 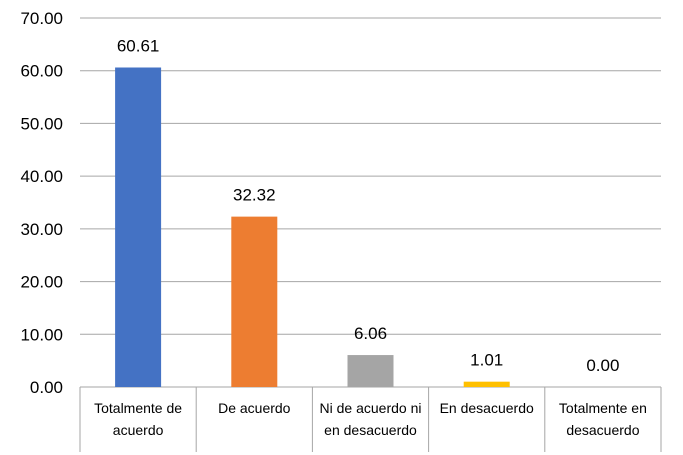 What do you see at coordinates (602, 430) in the screenshot?
I see `x-category-label: desacuerdo` at bounding box center [602, 430].